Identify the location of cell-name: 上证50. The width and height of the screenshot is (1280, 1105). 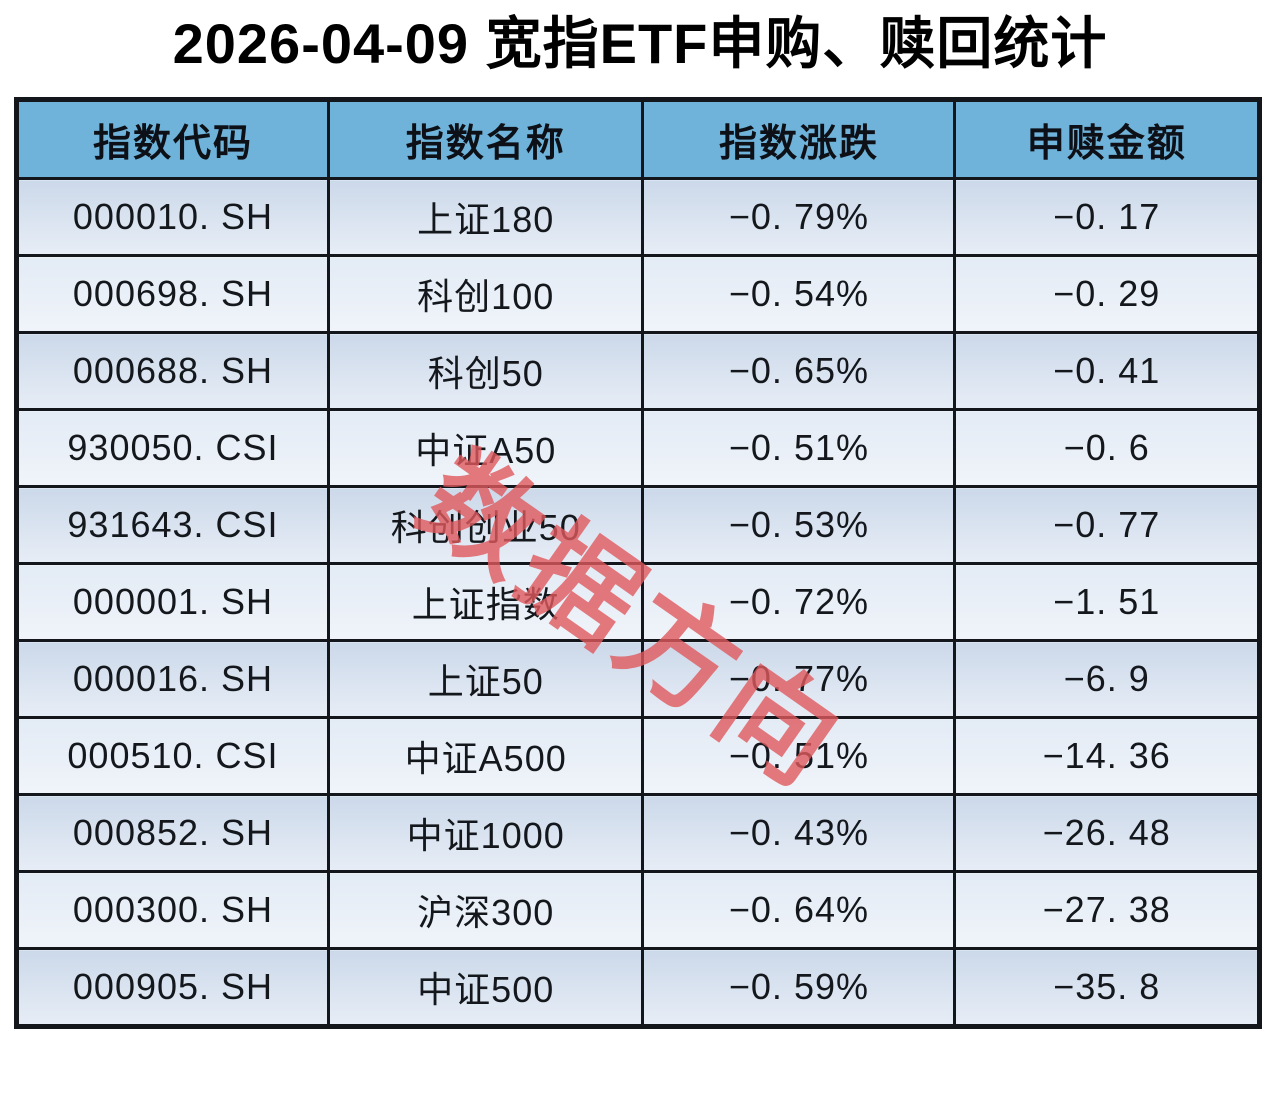
(485, 679).